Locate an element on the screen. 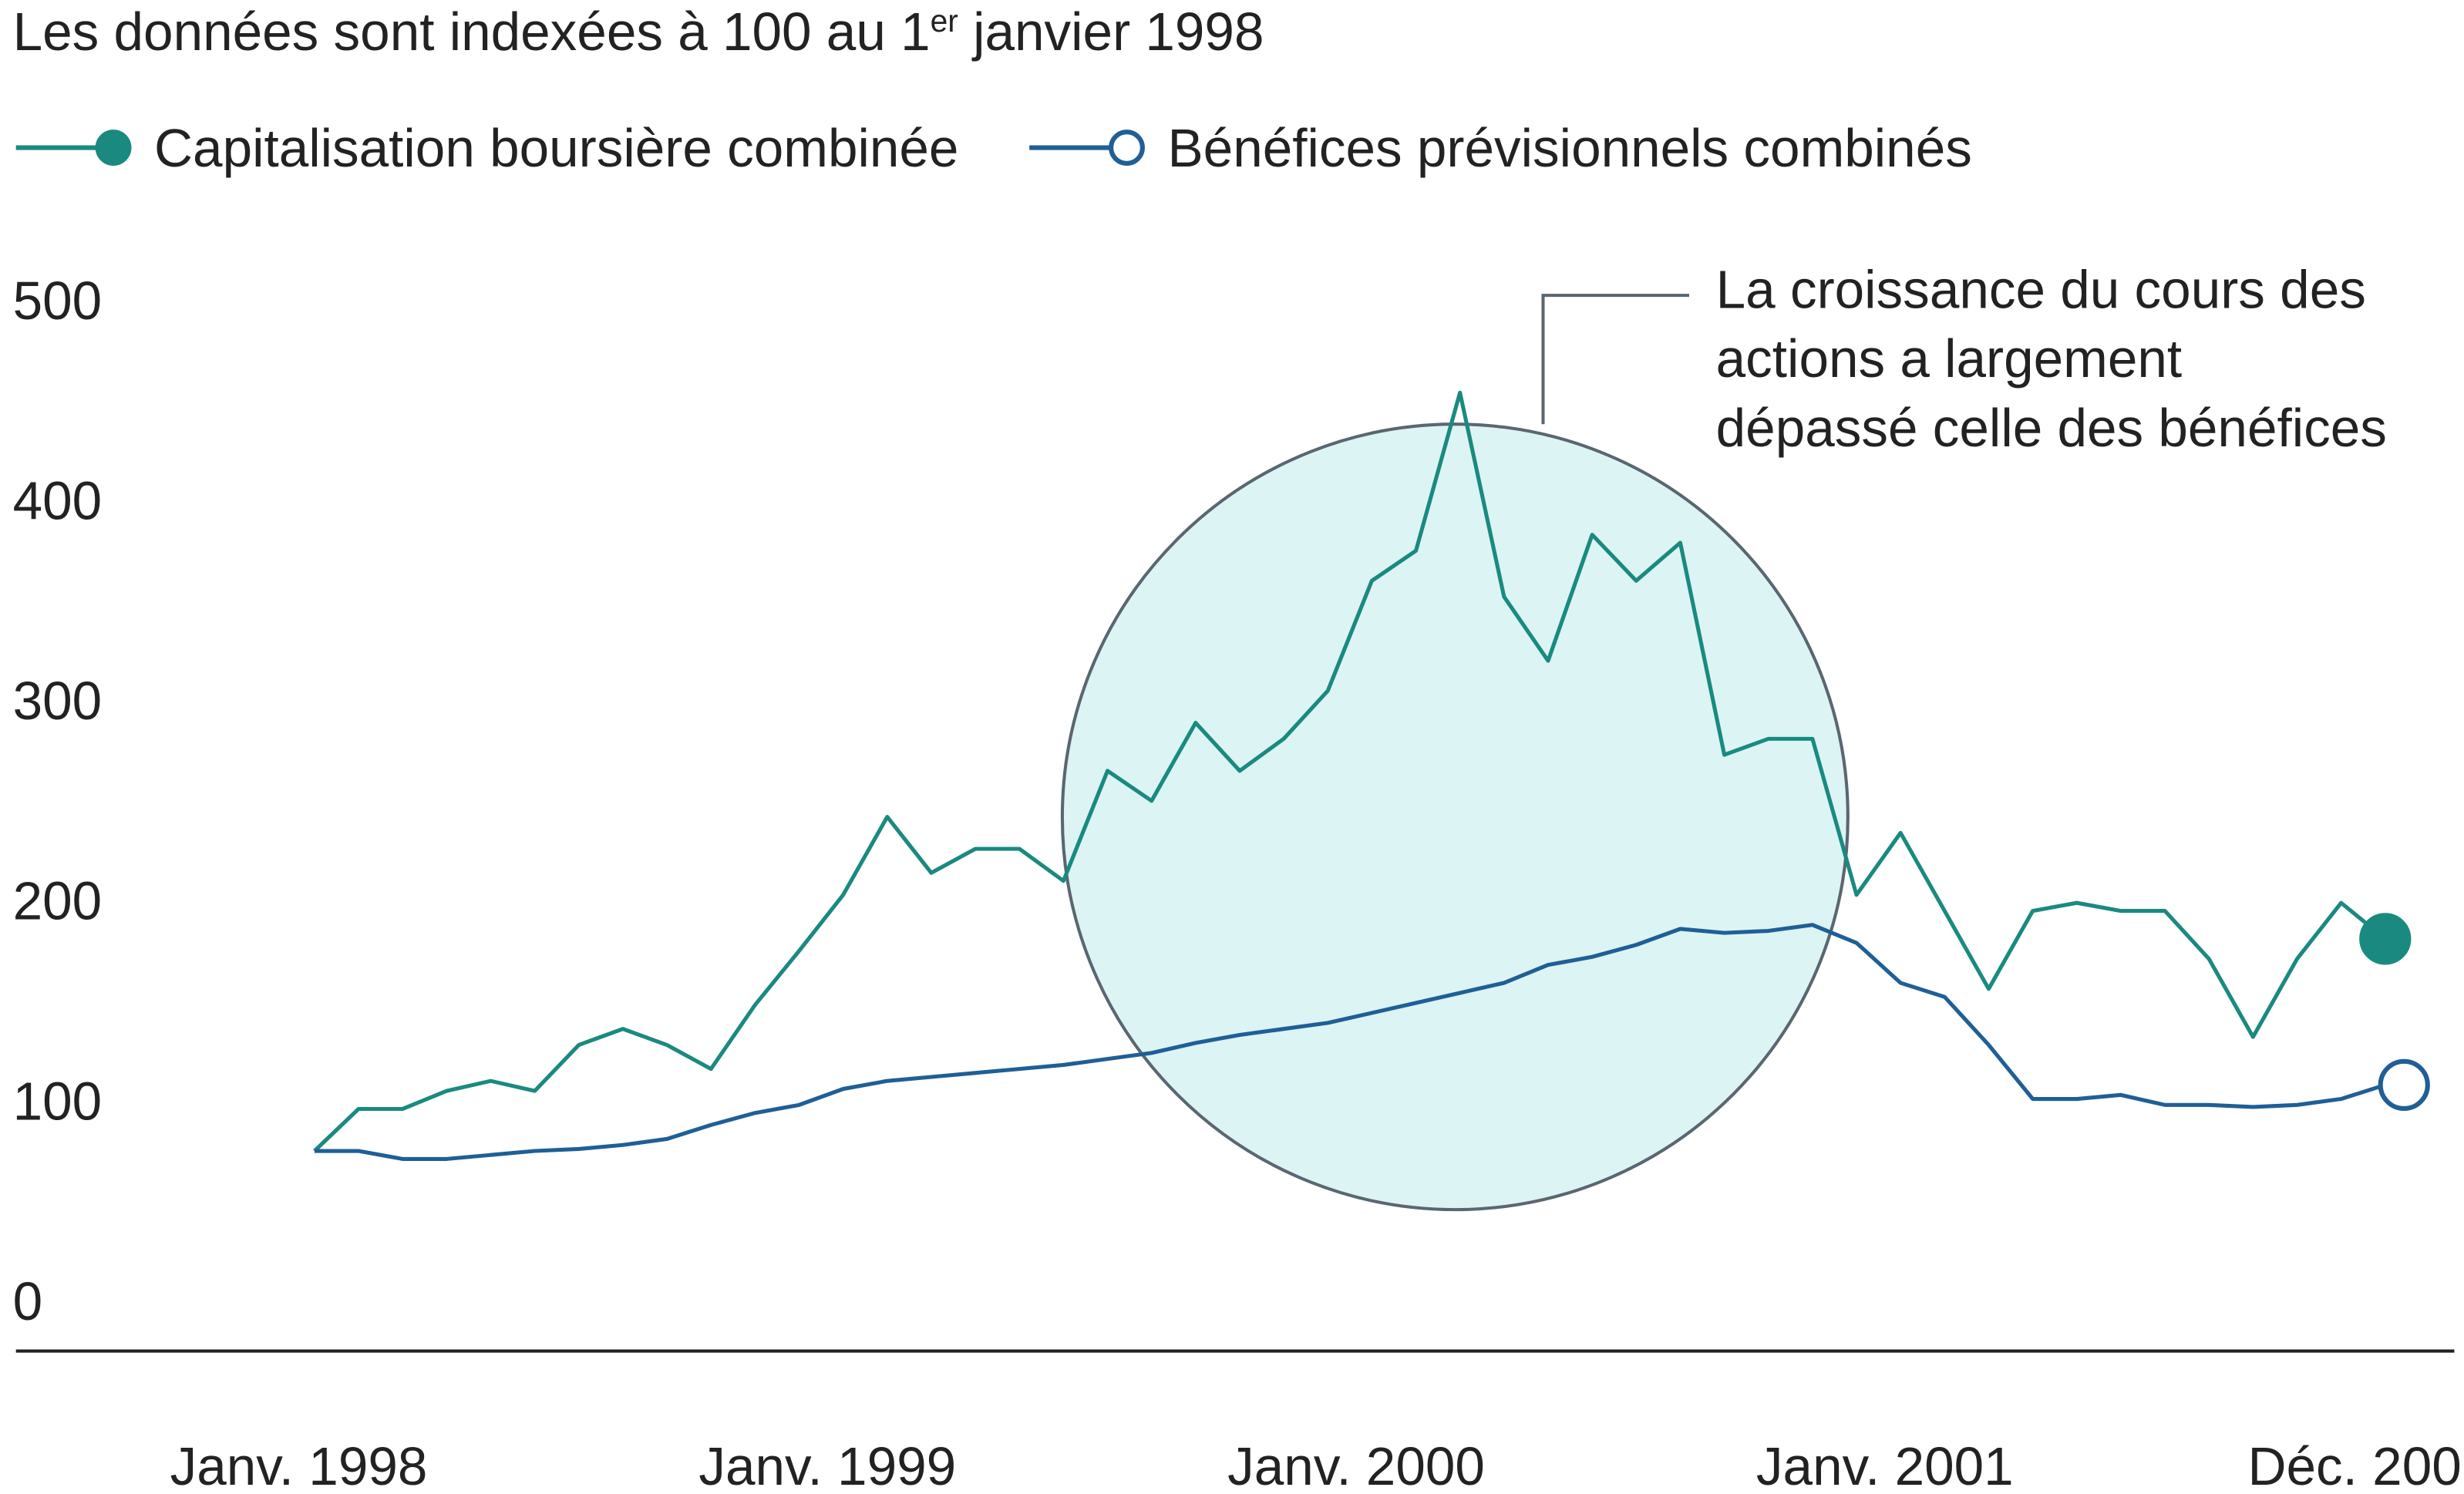  x-tick-label: Janv. 1998 is located at coordinates (299, 1465).